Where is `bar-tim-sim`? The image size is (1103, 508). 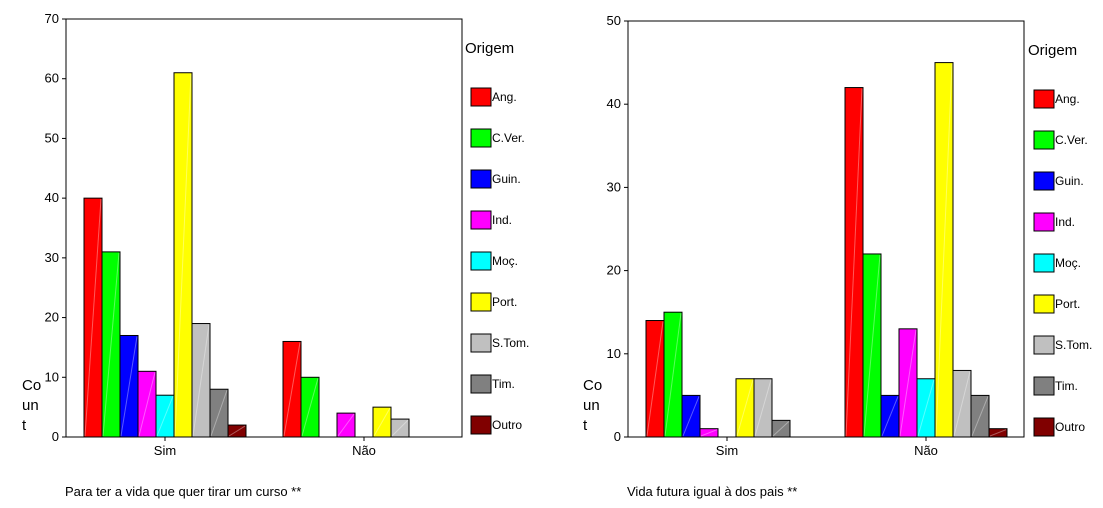 bar-tim-sim is located at coordinates (219, 413).